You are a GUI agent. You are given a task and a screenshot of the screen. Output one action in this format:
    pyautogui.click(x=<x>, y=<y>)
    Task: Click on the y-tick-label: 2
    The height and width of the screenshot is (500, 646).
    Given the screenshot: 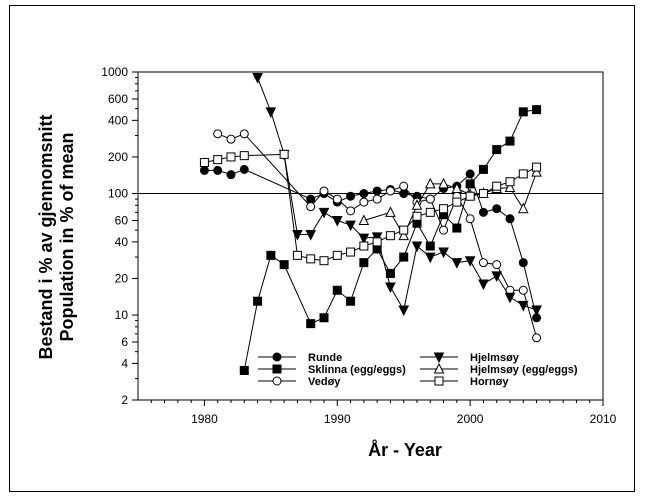 What is the action you would take?
    pyautogui.click(x=124, y=400)
    